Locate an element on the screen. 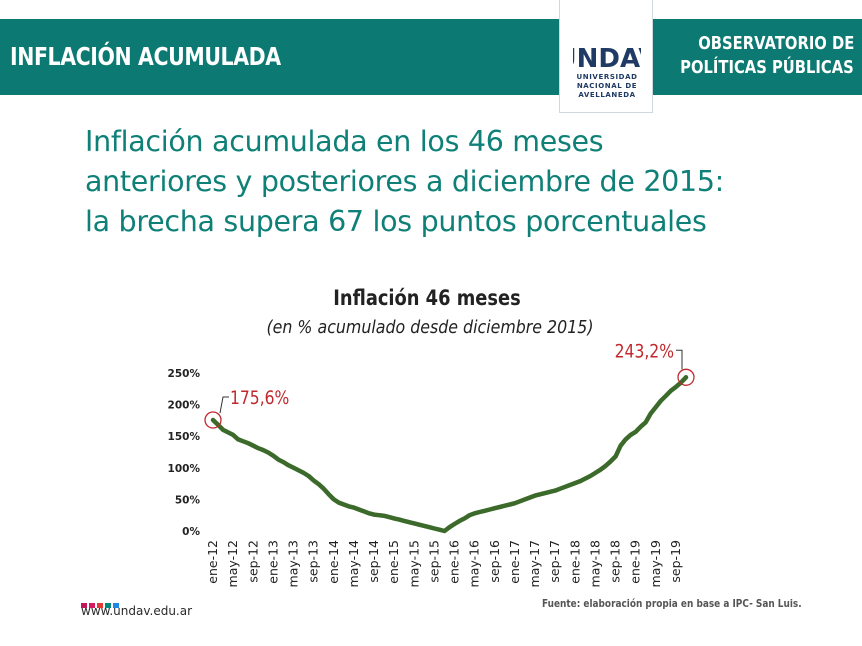 The image size is (862, 646). logo-line-2: NACIONAL DE is located at coordinates (607, 86).